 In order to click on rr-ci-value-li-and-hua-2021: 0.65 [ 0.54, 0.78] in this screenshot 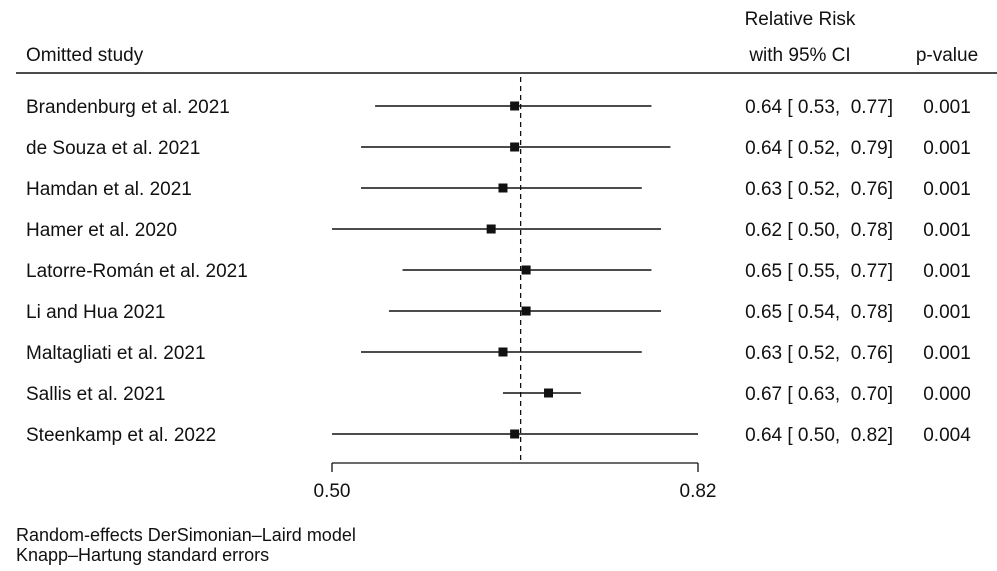, I will do `click(819, 312)`.